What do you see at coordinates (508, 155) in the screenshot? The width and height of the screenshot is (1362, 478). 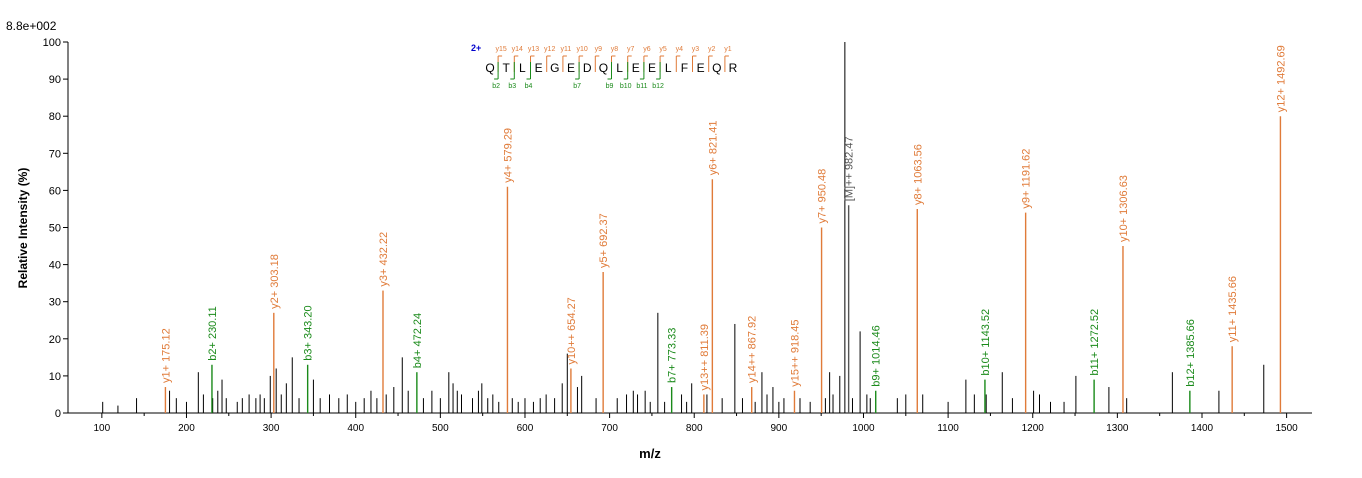 I see `peak-label: y4+ 579.29` at bounding box center [508, 155].